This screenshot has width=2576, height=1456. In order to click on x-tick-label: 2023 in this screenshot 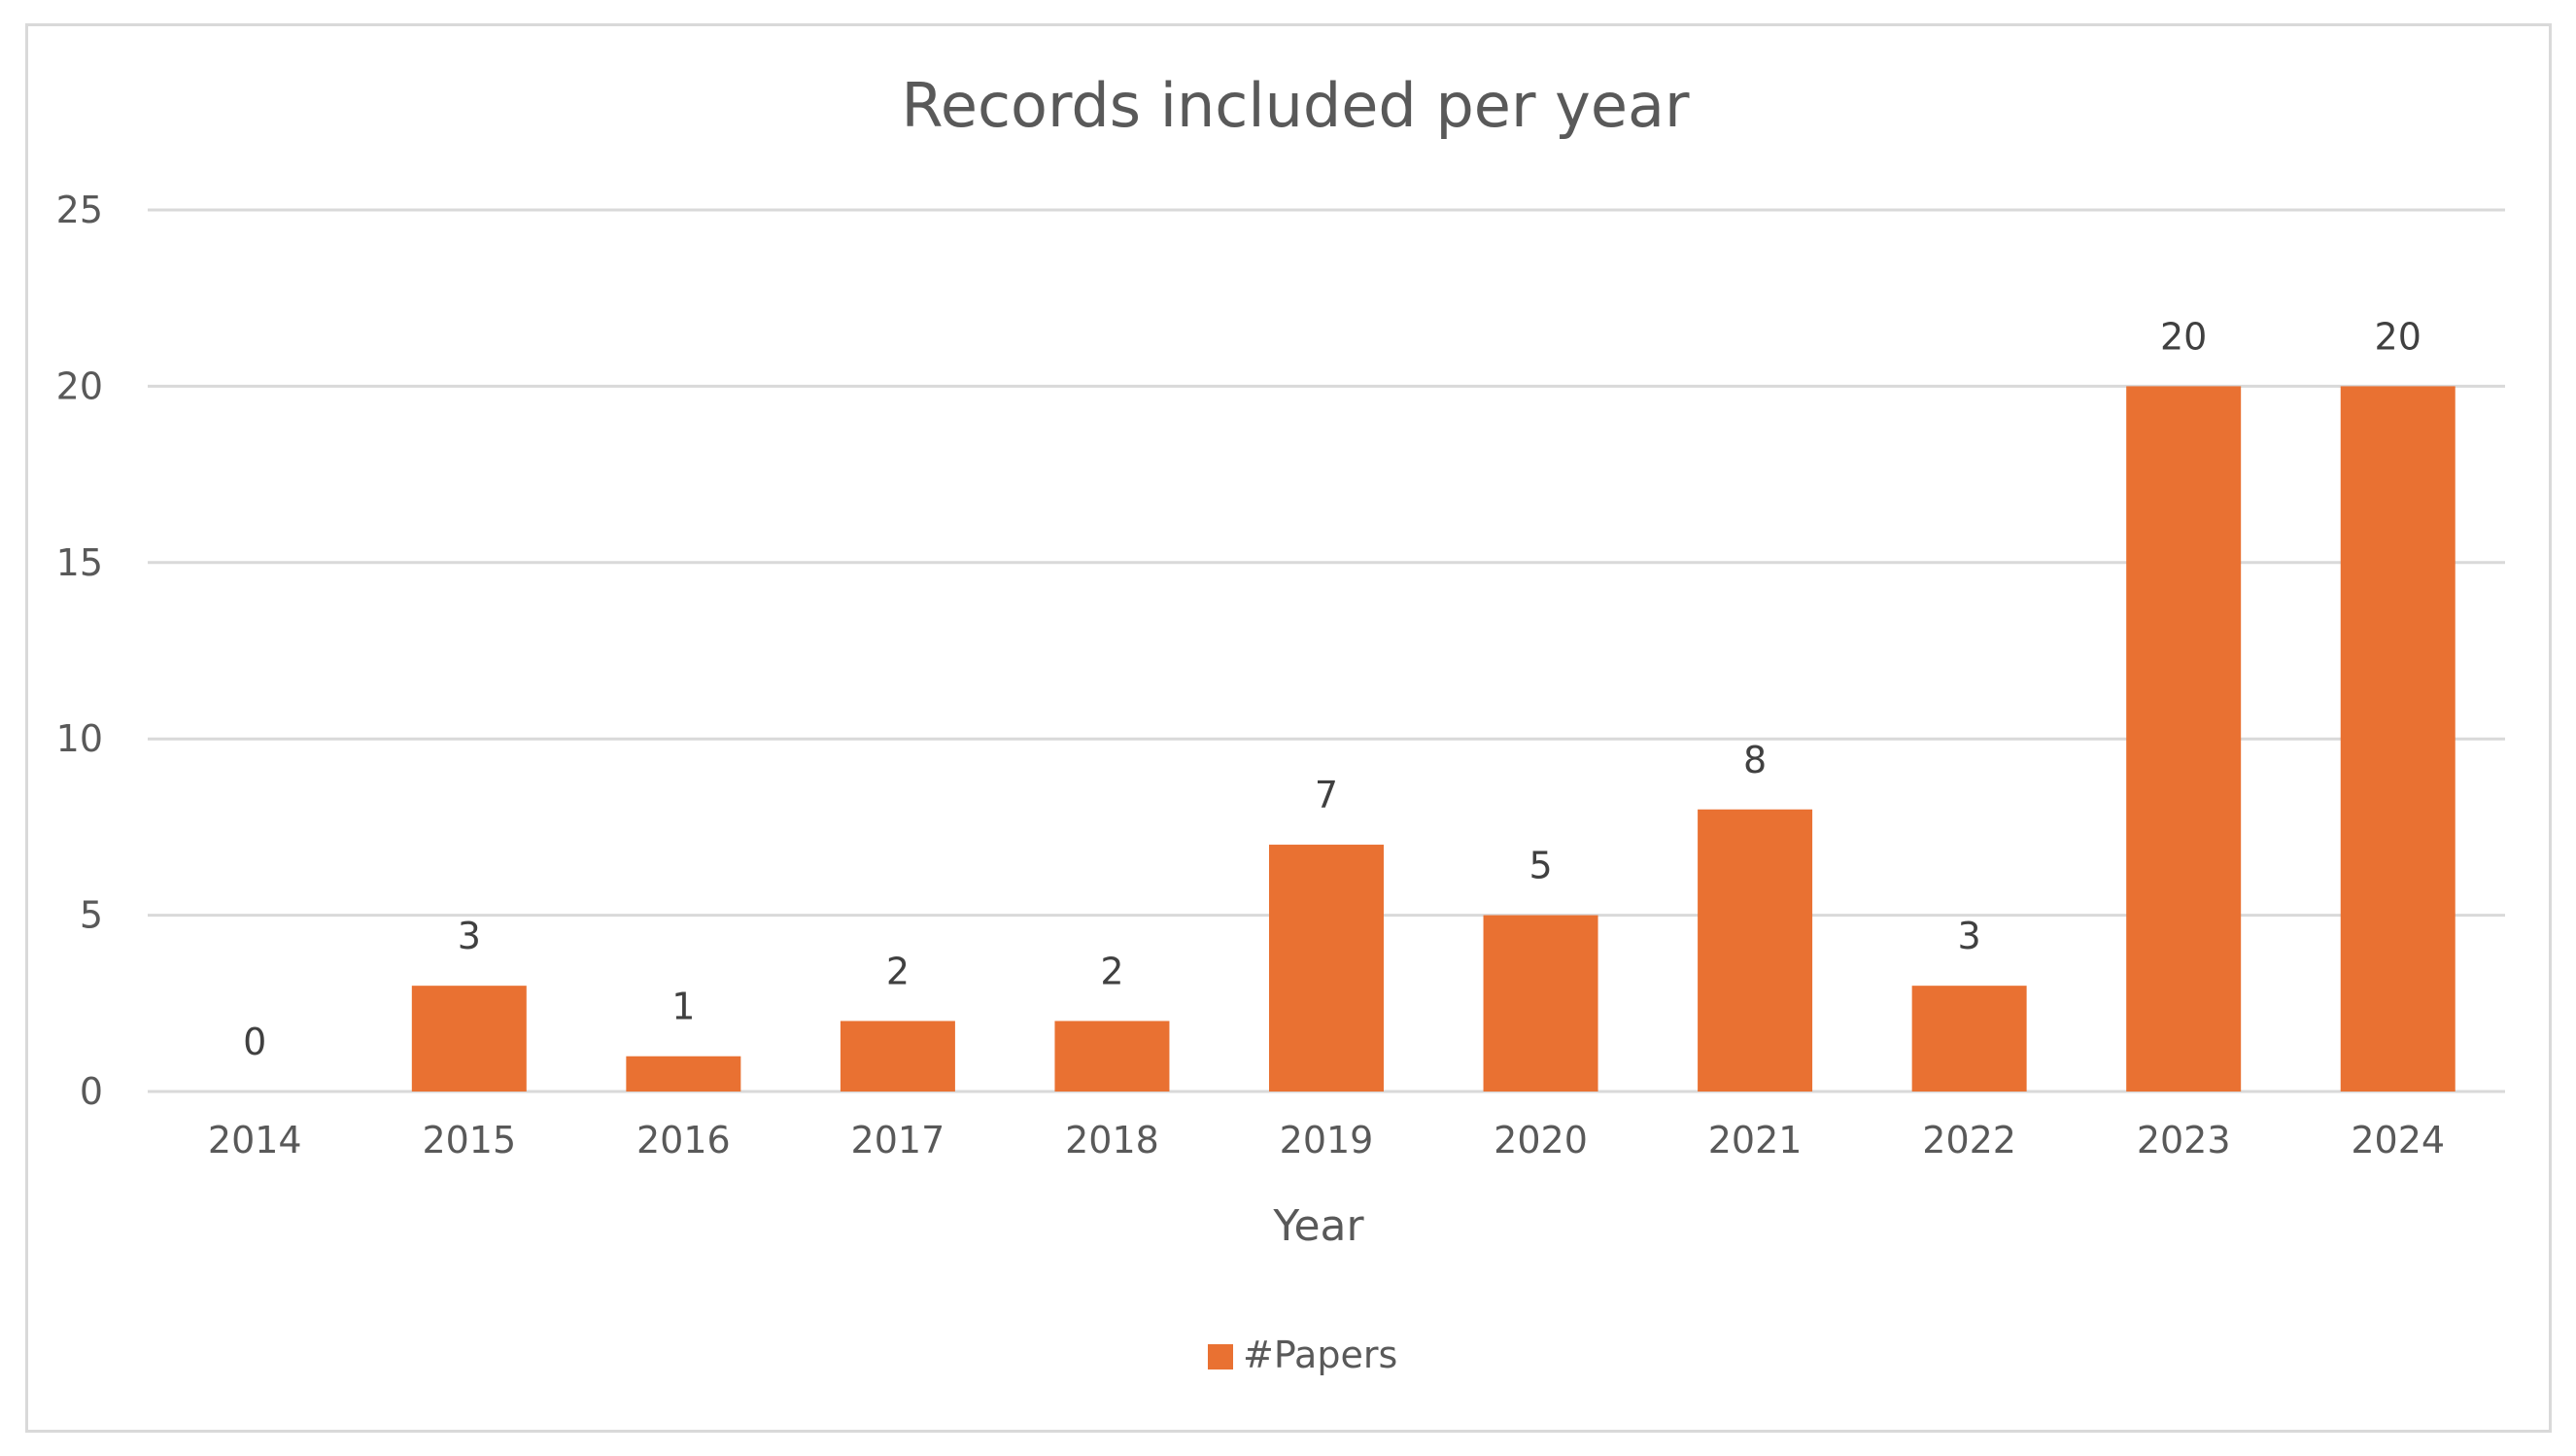, I will do `click(2184, 1140)`.